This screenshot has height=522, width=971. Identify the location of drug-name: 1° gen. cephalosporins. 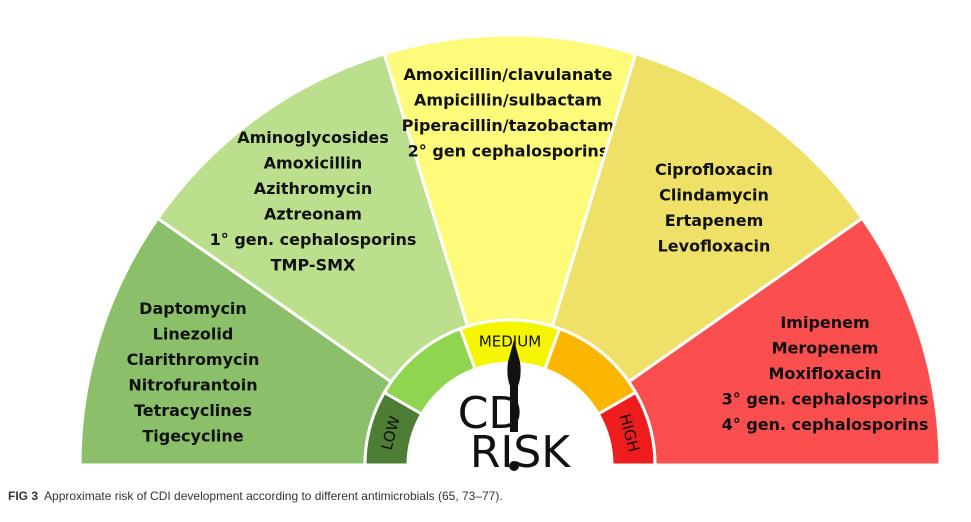
(313, 239).